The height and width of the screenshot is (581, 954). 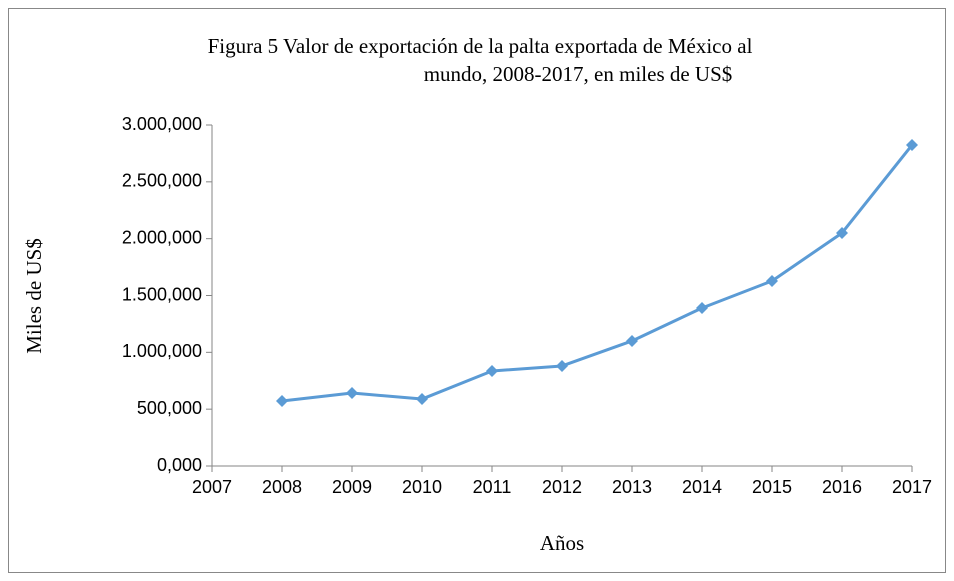 What do you see at coordinates (562, 543) in the screenshot?
I see `x-axis-title: Años` at bounding box center [562, 543].